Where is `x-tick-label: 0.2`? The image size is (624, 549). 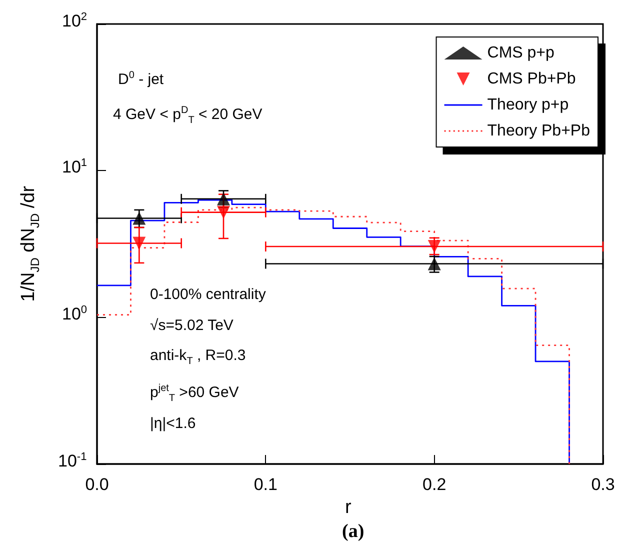 x-tick-label: 0.2 is located at coordinates (434, 484).